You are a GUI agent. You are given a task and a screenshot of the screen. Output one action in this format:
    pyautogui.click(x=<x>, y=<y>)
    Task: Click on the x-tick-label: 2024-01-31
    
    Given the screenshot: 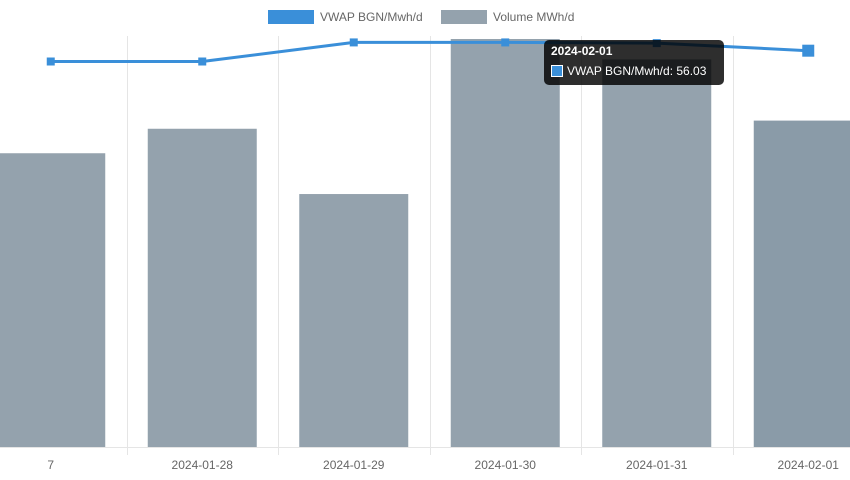 What is the action you would take?
    pyautogui.click(x=657, y=465)
    